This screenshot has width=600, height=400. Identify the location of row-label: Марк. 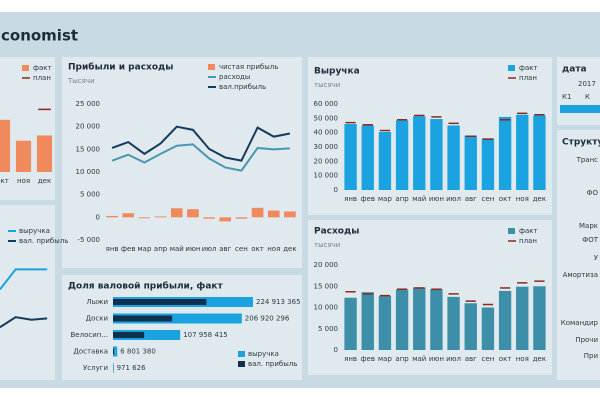
(588, 226).